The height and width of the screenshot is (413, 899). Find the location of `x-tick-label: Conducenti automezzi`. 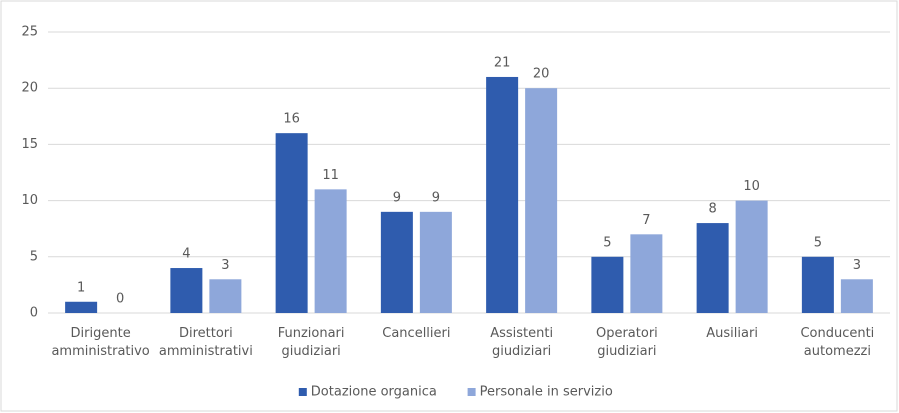

x-tick-label: Conducenti automezzi is located at coordinates (837, 342).